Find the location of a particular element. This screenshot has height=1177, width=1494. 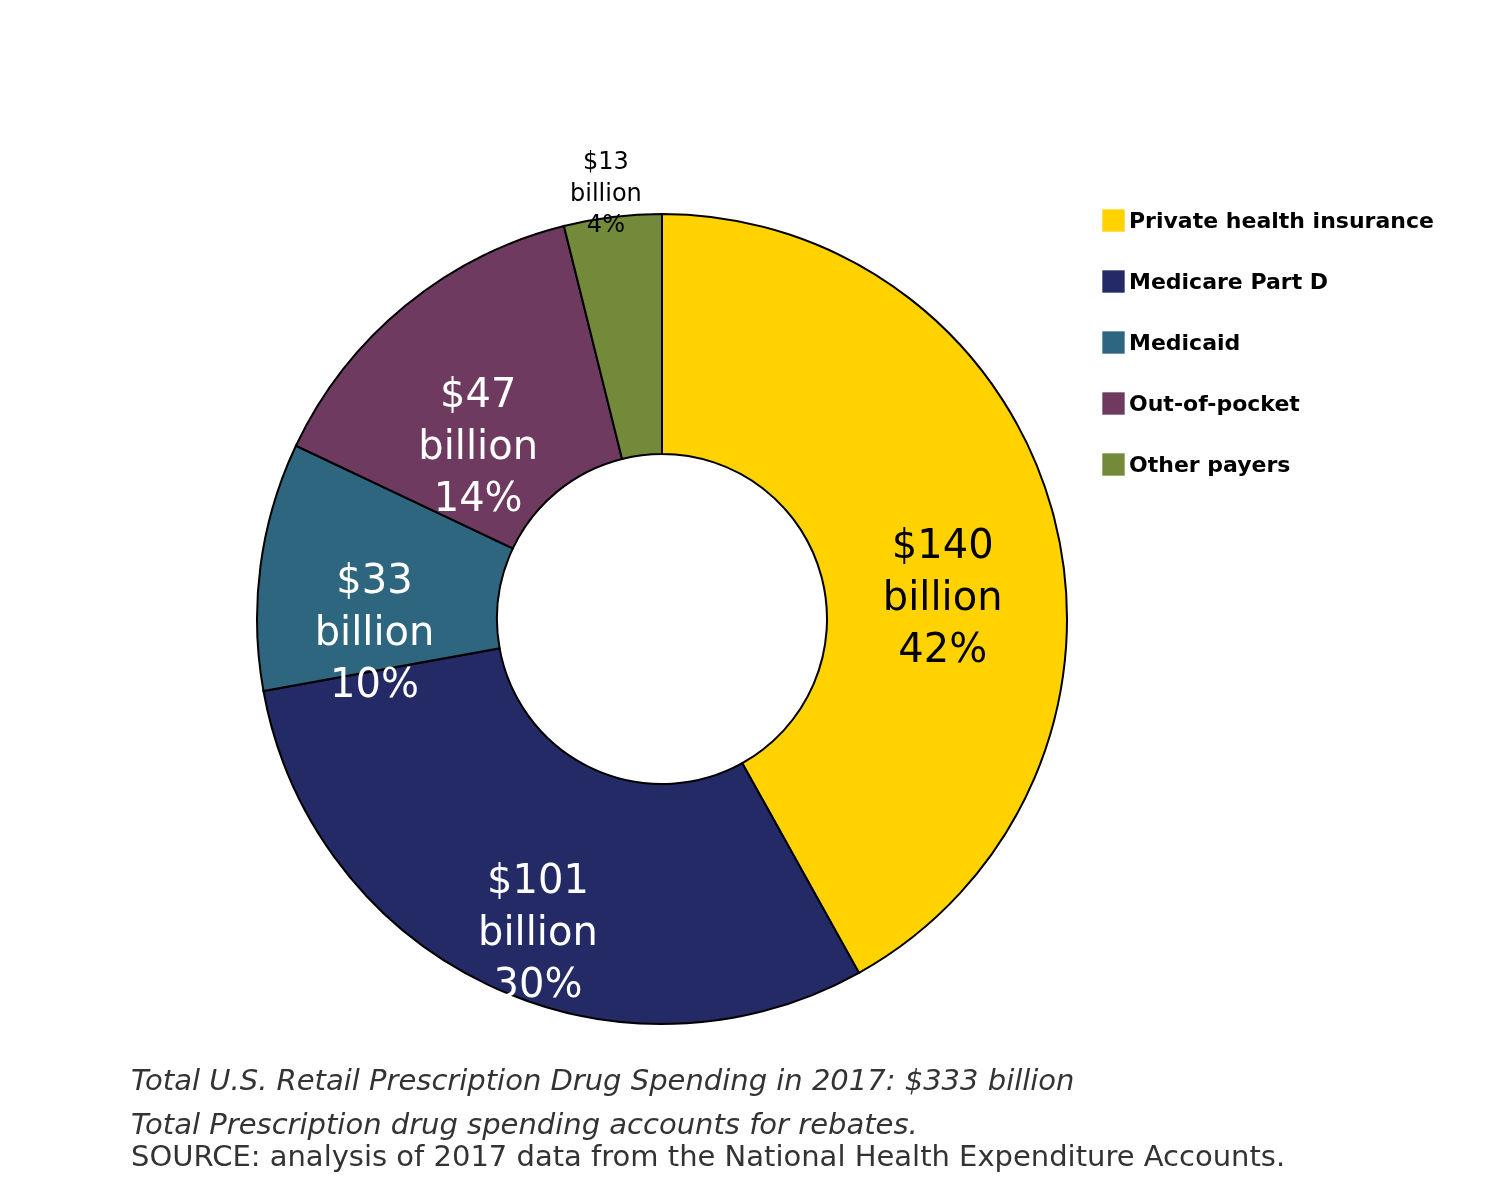

legend-label: Out-of-pocket is located at coordinates (1215, 403).